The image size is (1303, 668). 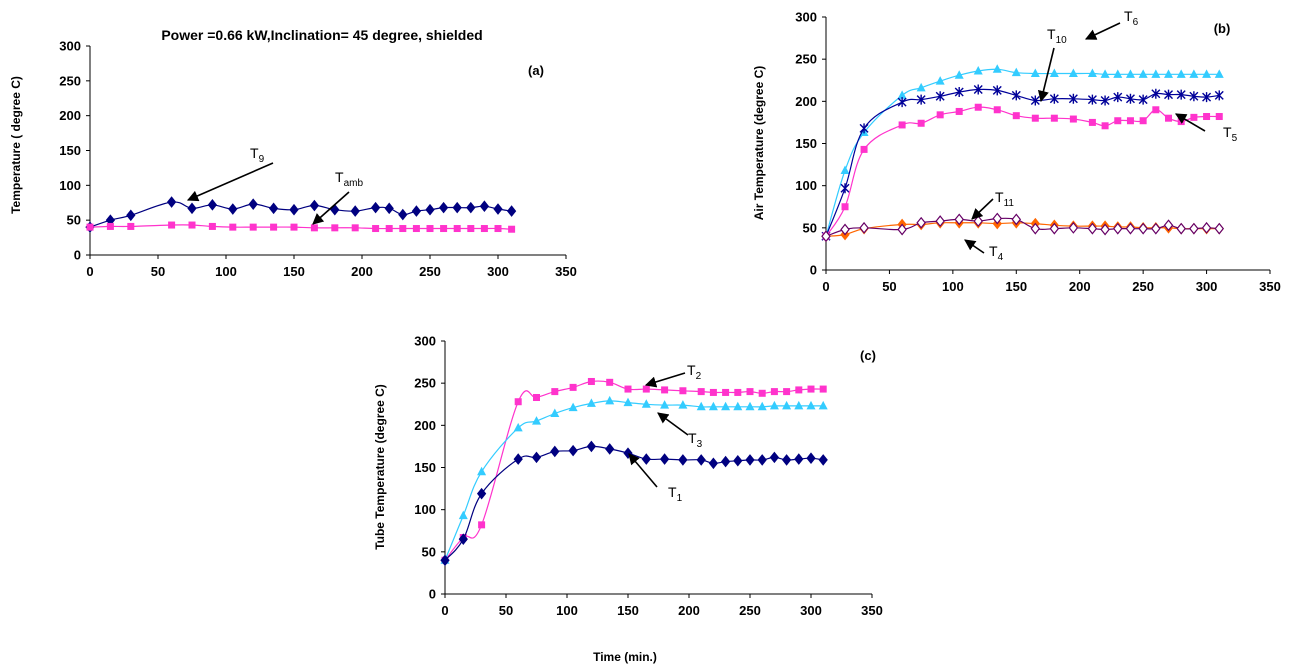 What do you see at coordinates (294, 271) in the screenshot?
I see `x-tick-label: 150` at bounding box center [294, 271].